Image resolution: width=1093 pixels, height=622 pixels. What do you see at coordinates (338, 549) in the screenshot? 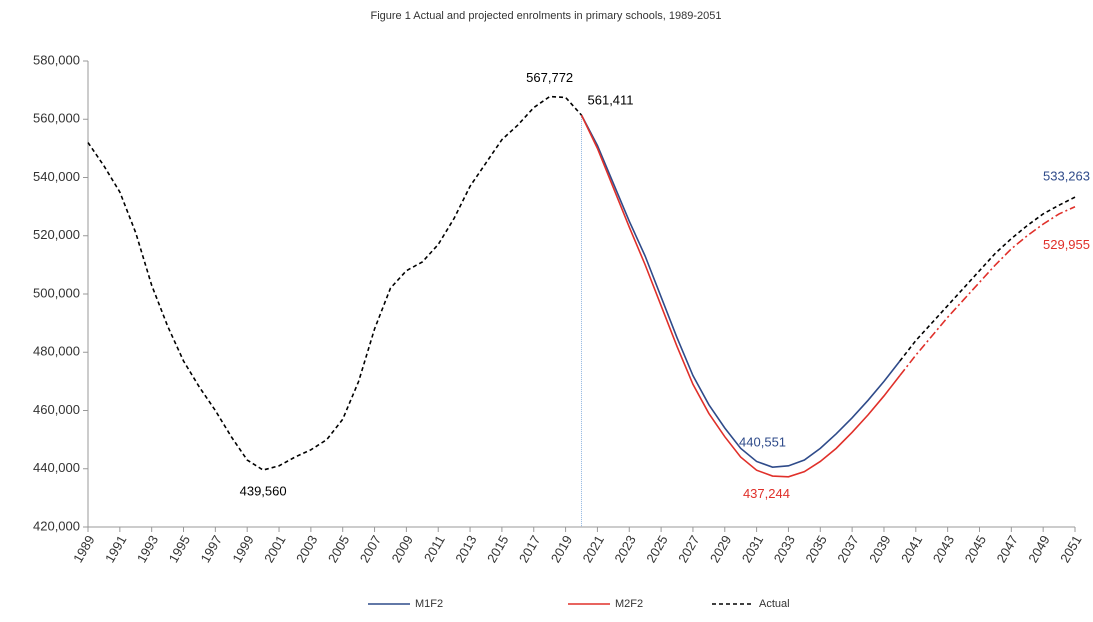
I see `x-tick-label: 2005` at bounding box center [338, 549].